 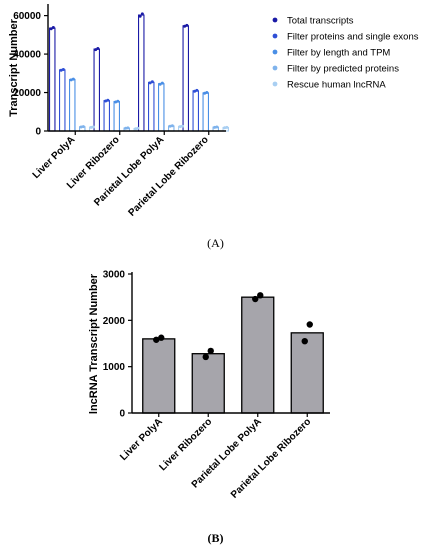 I want to click on panel-a-y-tick-label: 0, so click(x=38, y=132).